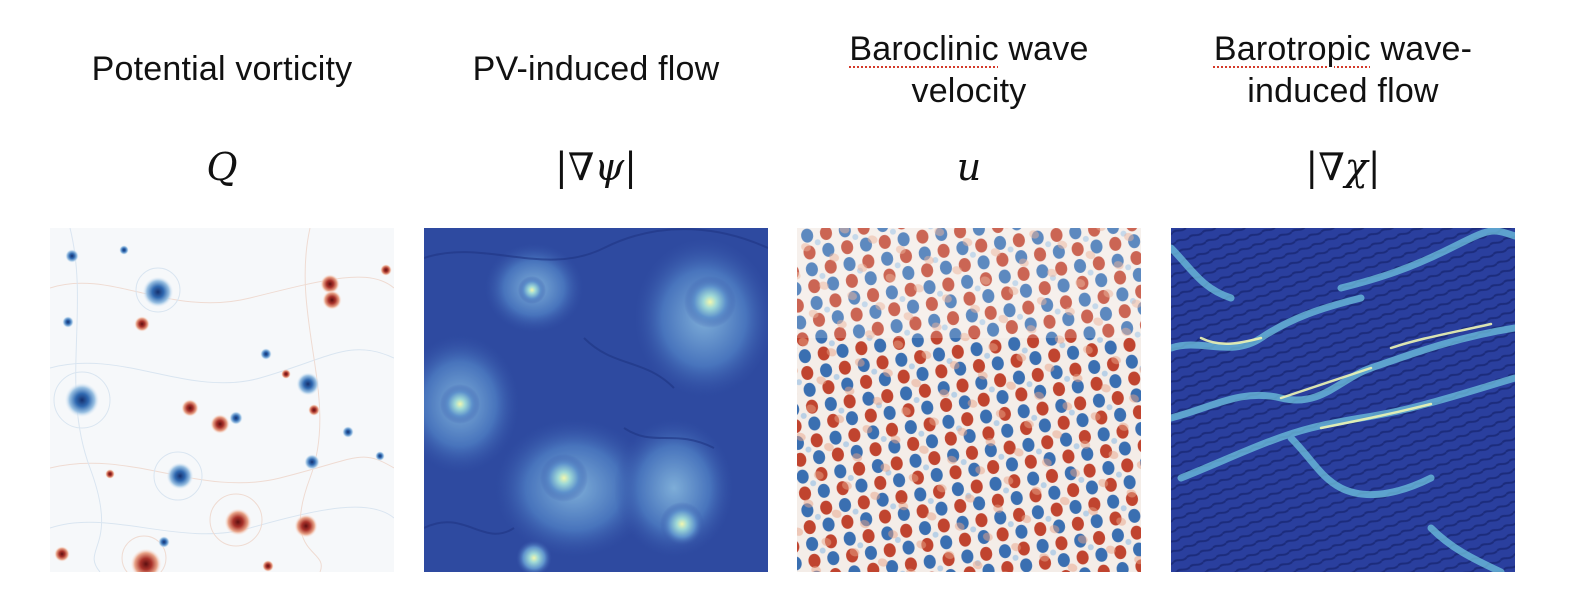 This screenshot has width=1587, height=597. Describe the element at coordinates (1292, 49) in the screenshot. I see `spellcheck-word: Barotropic` at that location.